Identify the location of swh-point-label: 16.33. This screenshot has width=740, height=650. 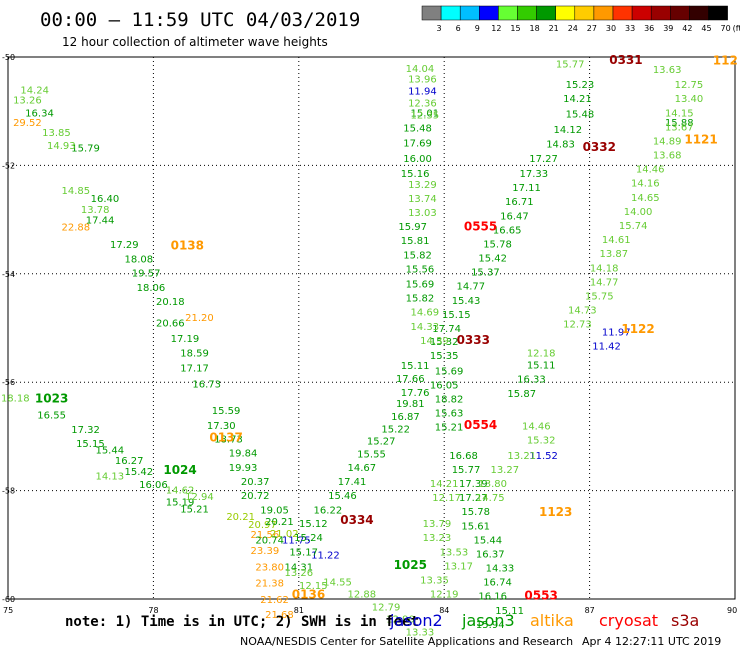
(531, 379).